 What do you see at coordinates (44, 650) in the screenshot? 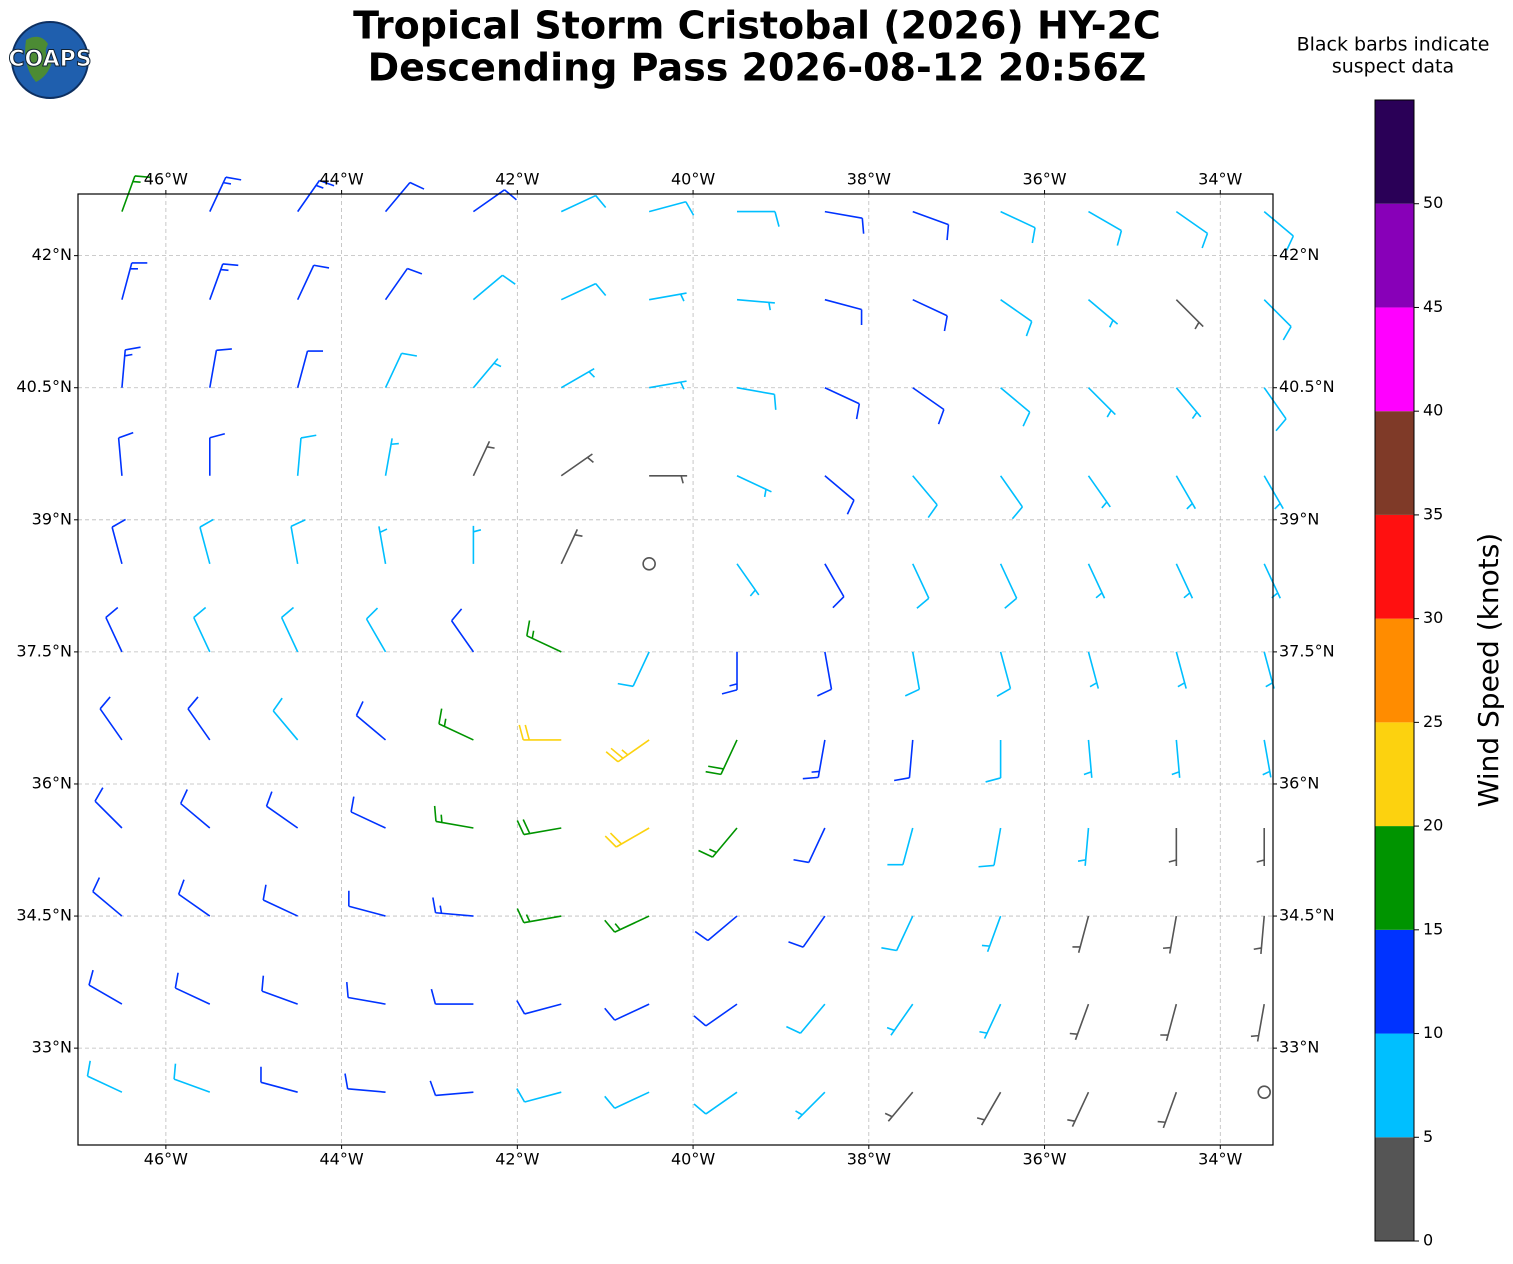
I see `y-tick-label: 37.5°N` at bounding box center [44, 650].